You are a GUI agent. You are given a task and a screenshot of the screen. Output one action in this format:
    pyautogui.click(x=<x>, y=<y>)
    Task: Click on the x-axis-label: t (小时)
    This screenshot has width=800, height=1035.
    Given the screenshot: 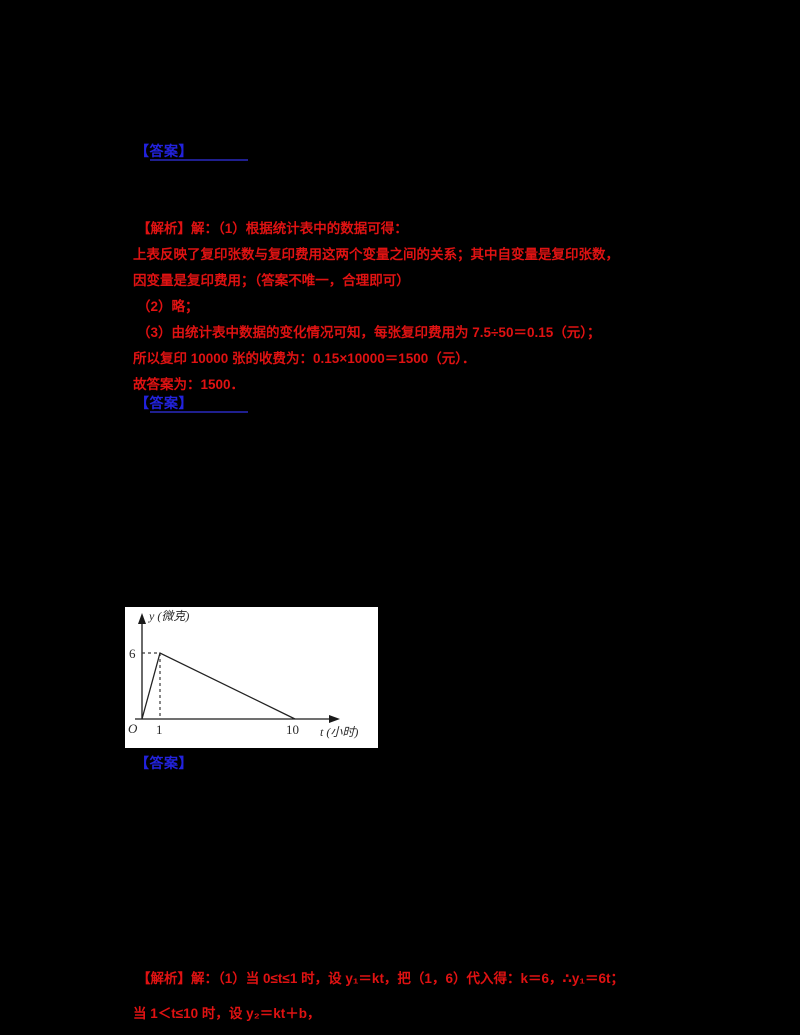 What is the action you would take?
    pyautogui.click(x=339, y=732)
    